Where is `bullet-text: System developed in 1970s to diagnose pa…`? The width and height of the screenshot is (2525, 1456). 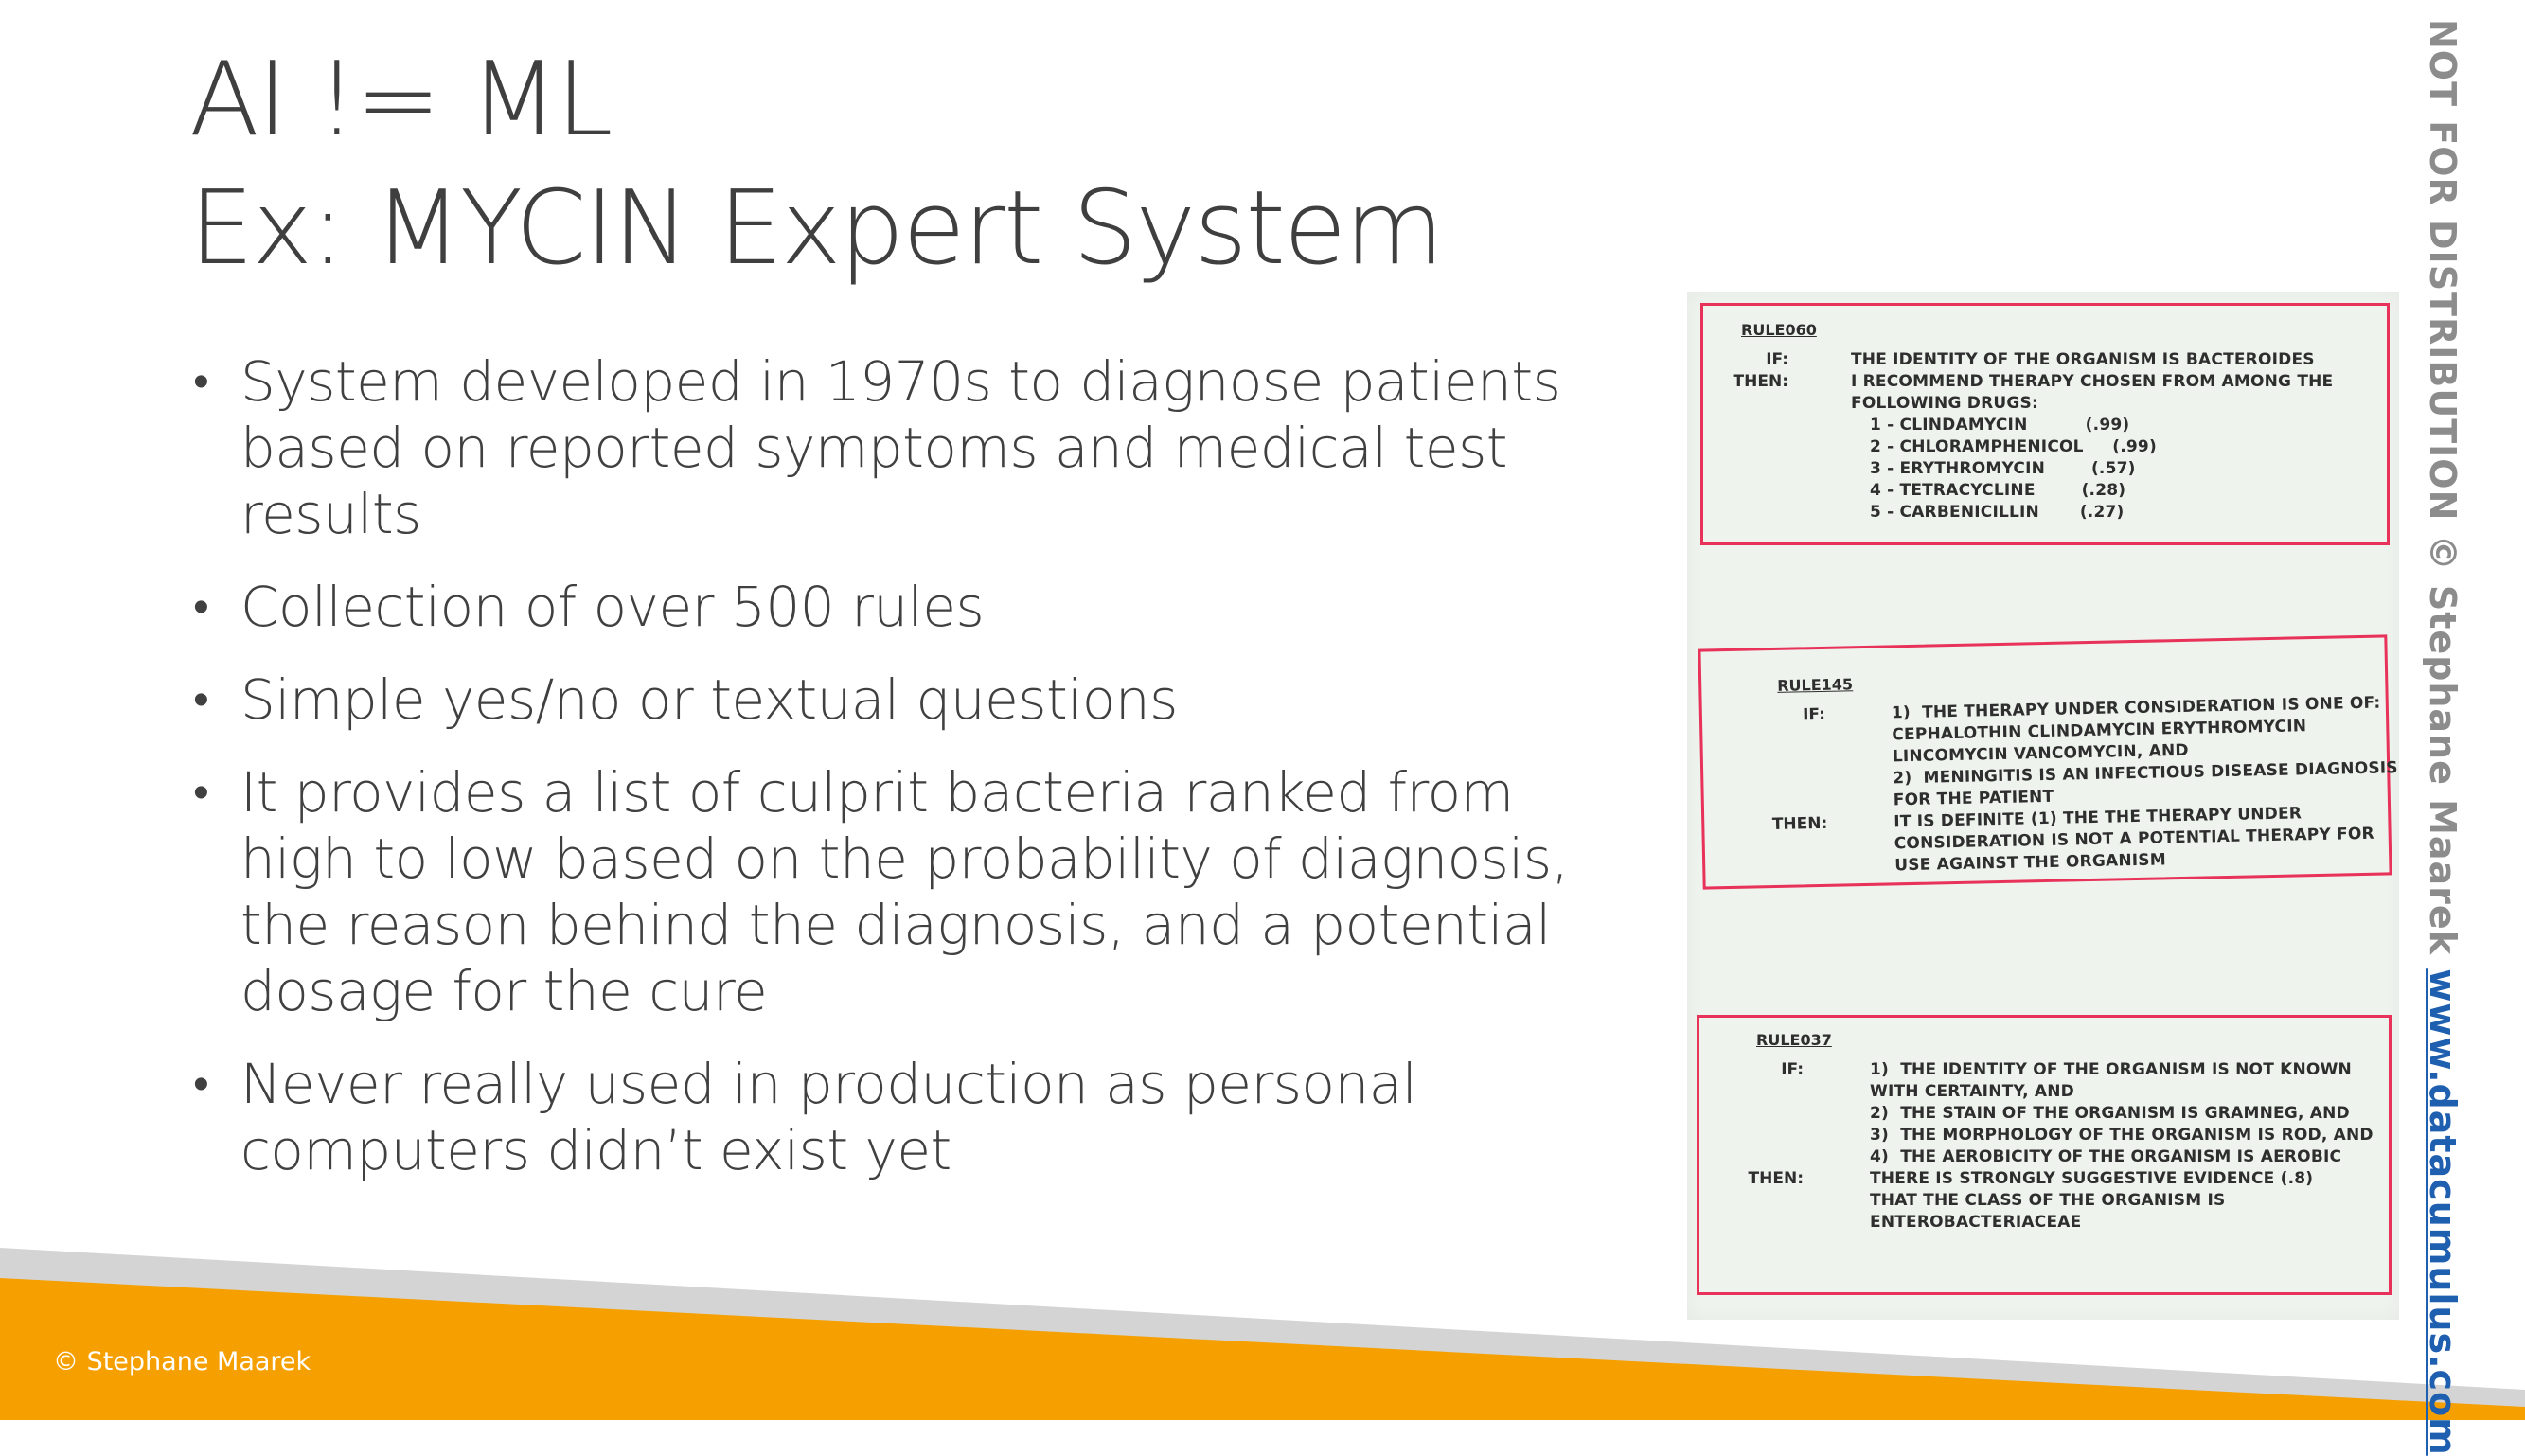 bullet-text: System developed in 1970s to diagnose pa… is located at coordinates (900, 447).